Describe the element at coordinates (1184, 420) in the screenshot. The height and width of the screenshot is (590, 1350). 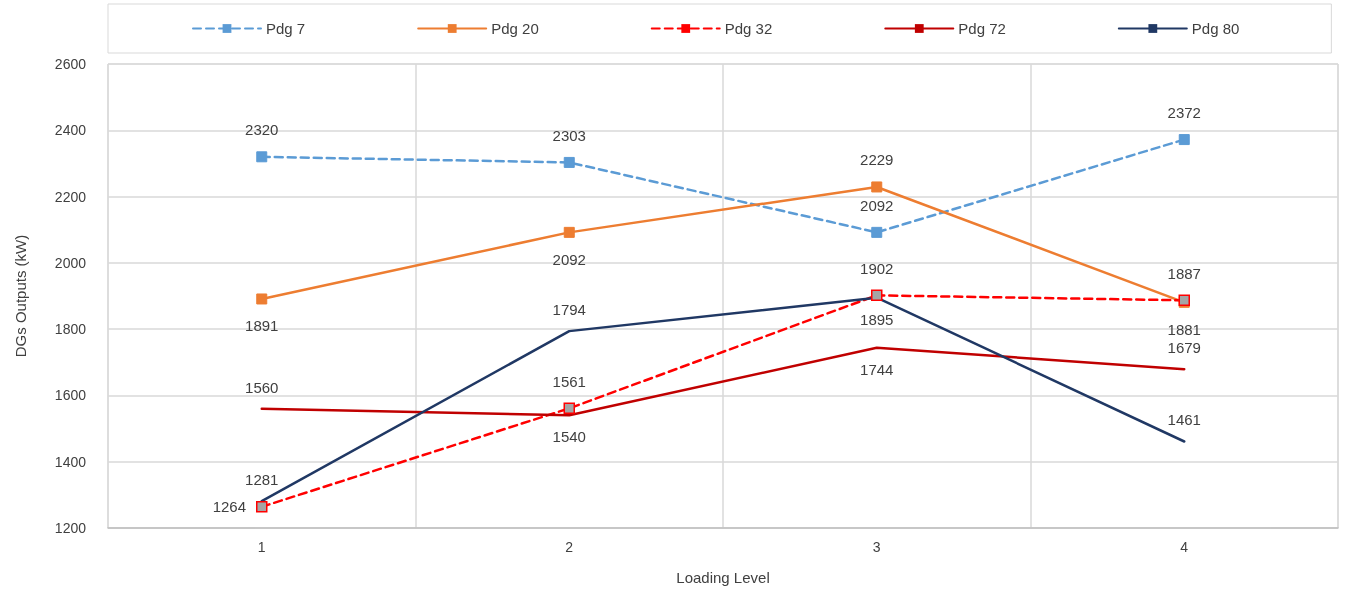
I see `data-label: 1461` at that location.